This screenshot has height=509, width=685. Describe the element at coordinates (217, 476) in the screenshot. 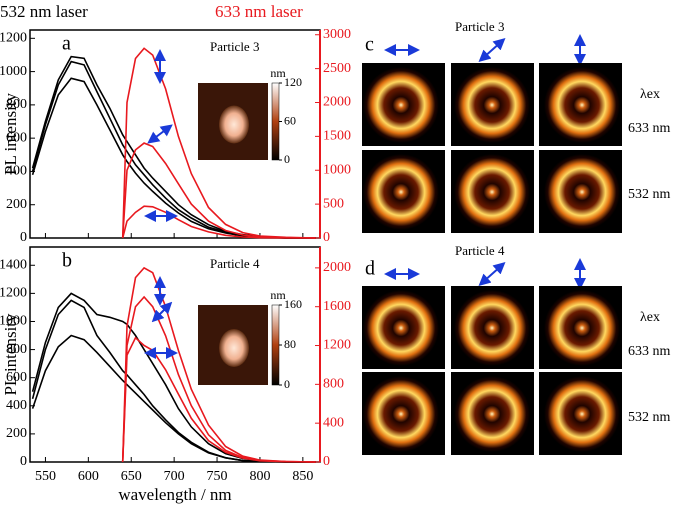

I see `x-tick-label: 750` at that location.